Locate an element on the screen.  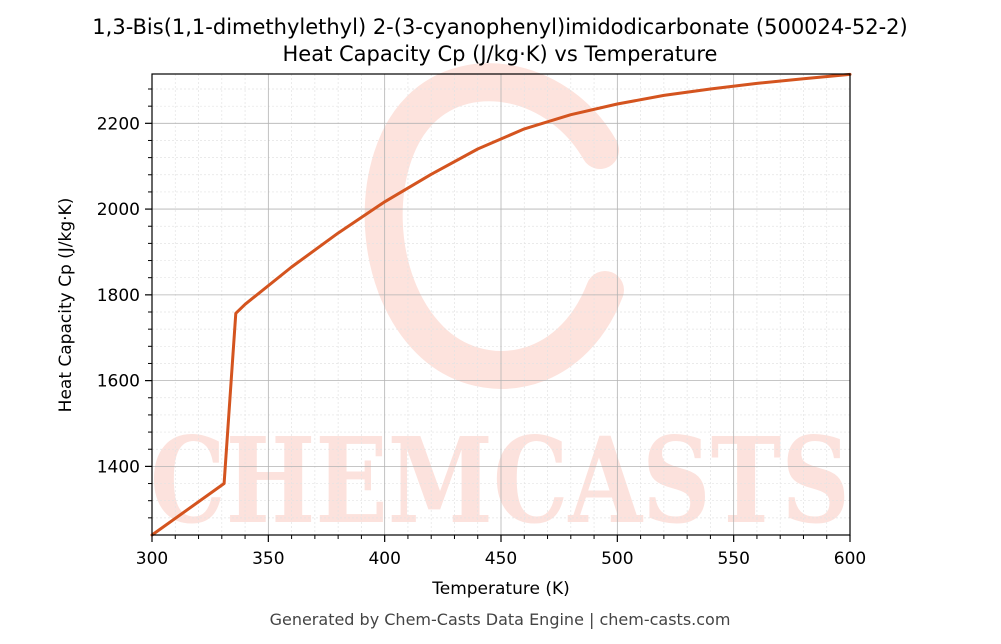
chart-title-line2: Heat Capacity Cp (J/kg·K) vs Temperature is located at coordinates (500, 54).